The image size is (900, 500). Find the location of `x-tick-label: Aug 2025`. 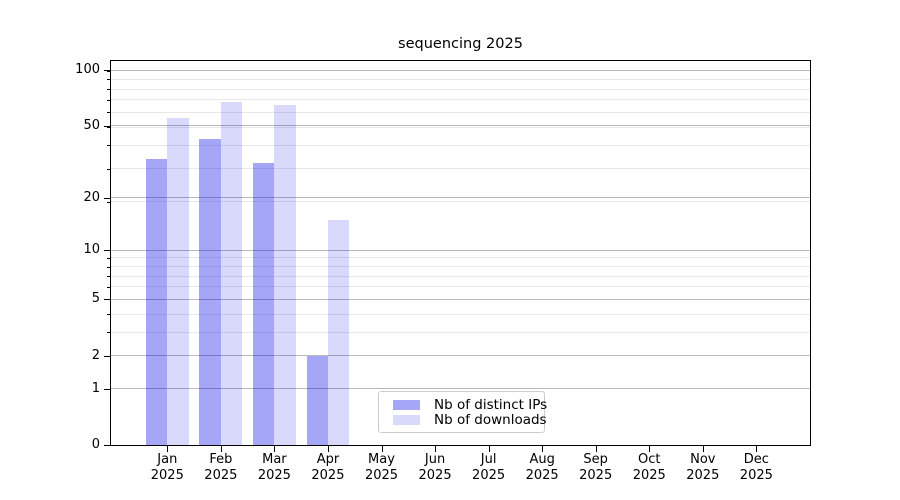

x-tick-label: Aug 2025 is located at coordinates (542, 467).